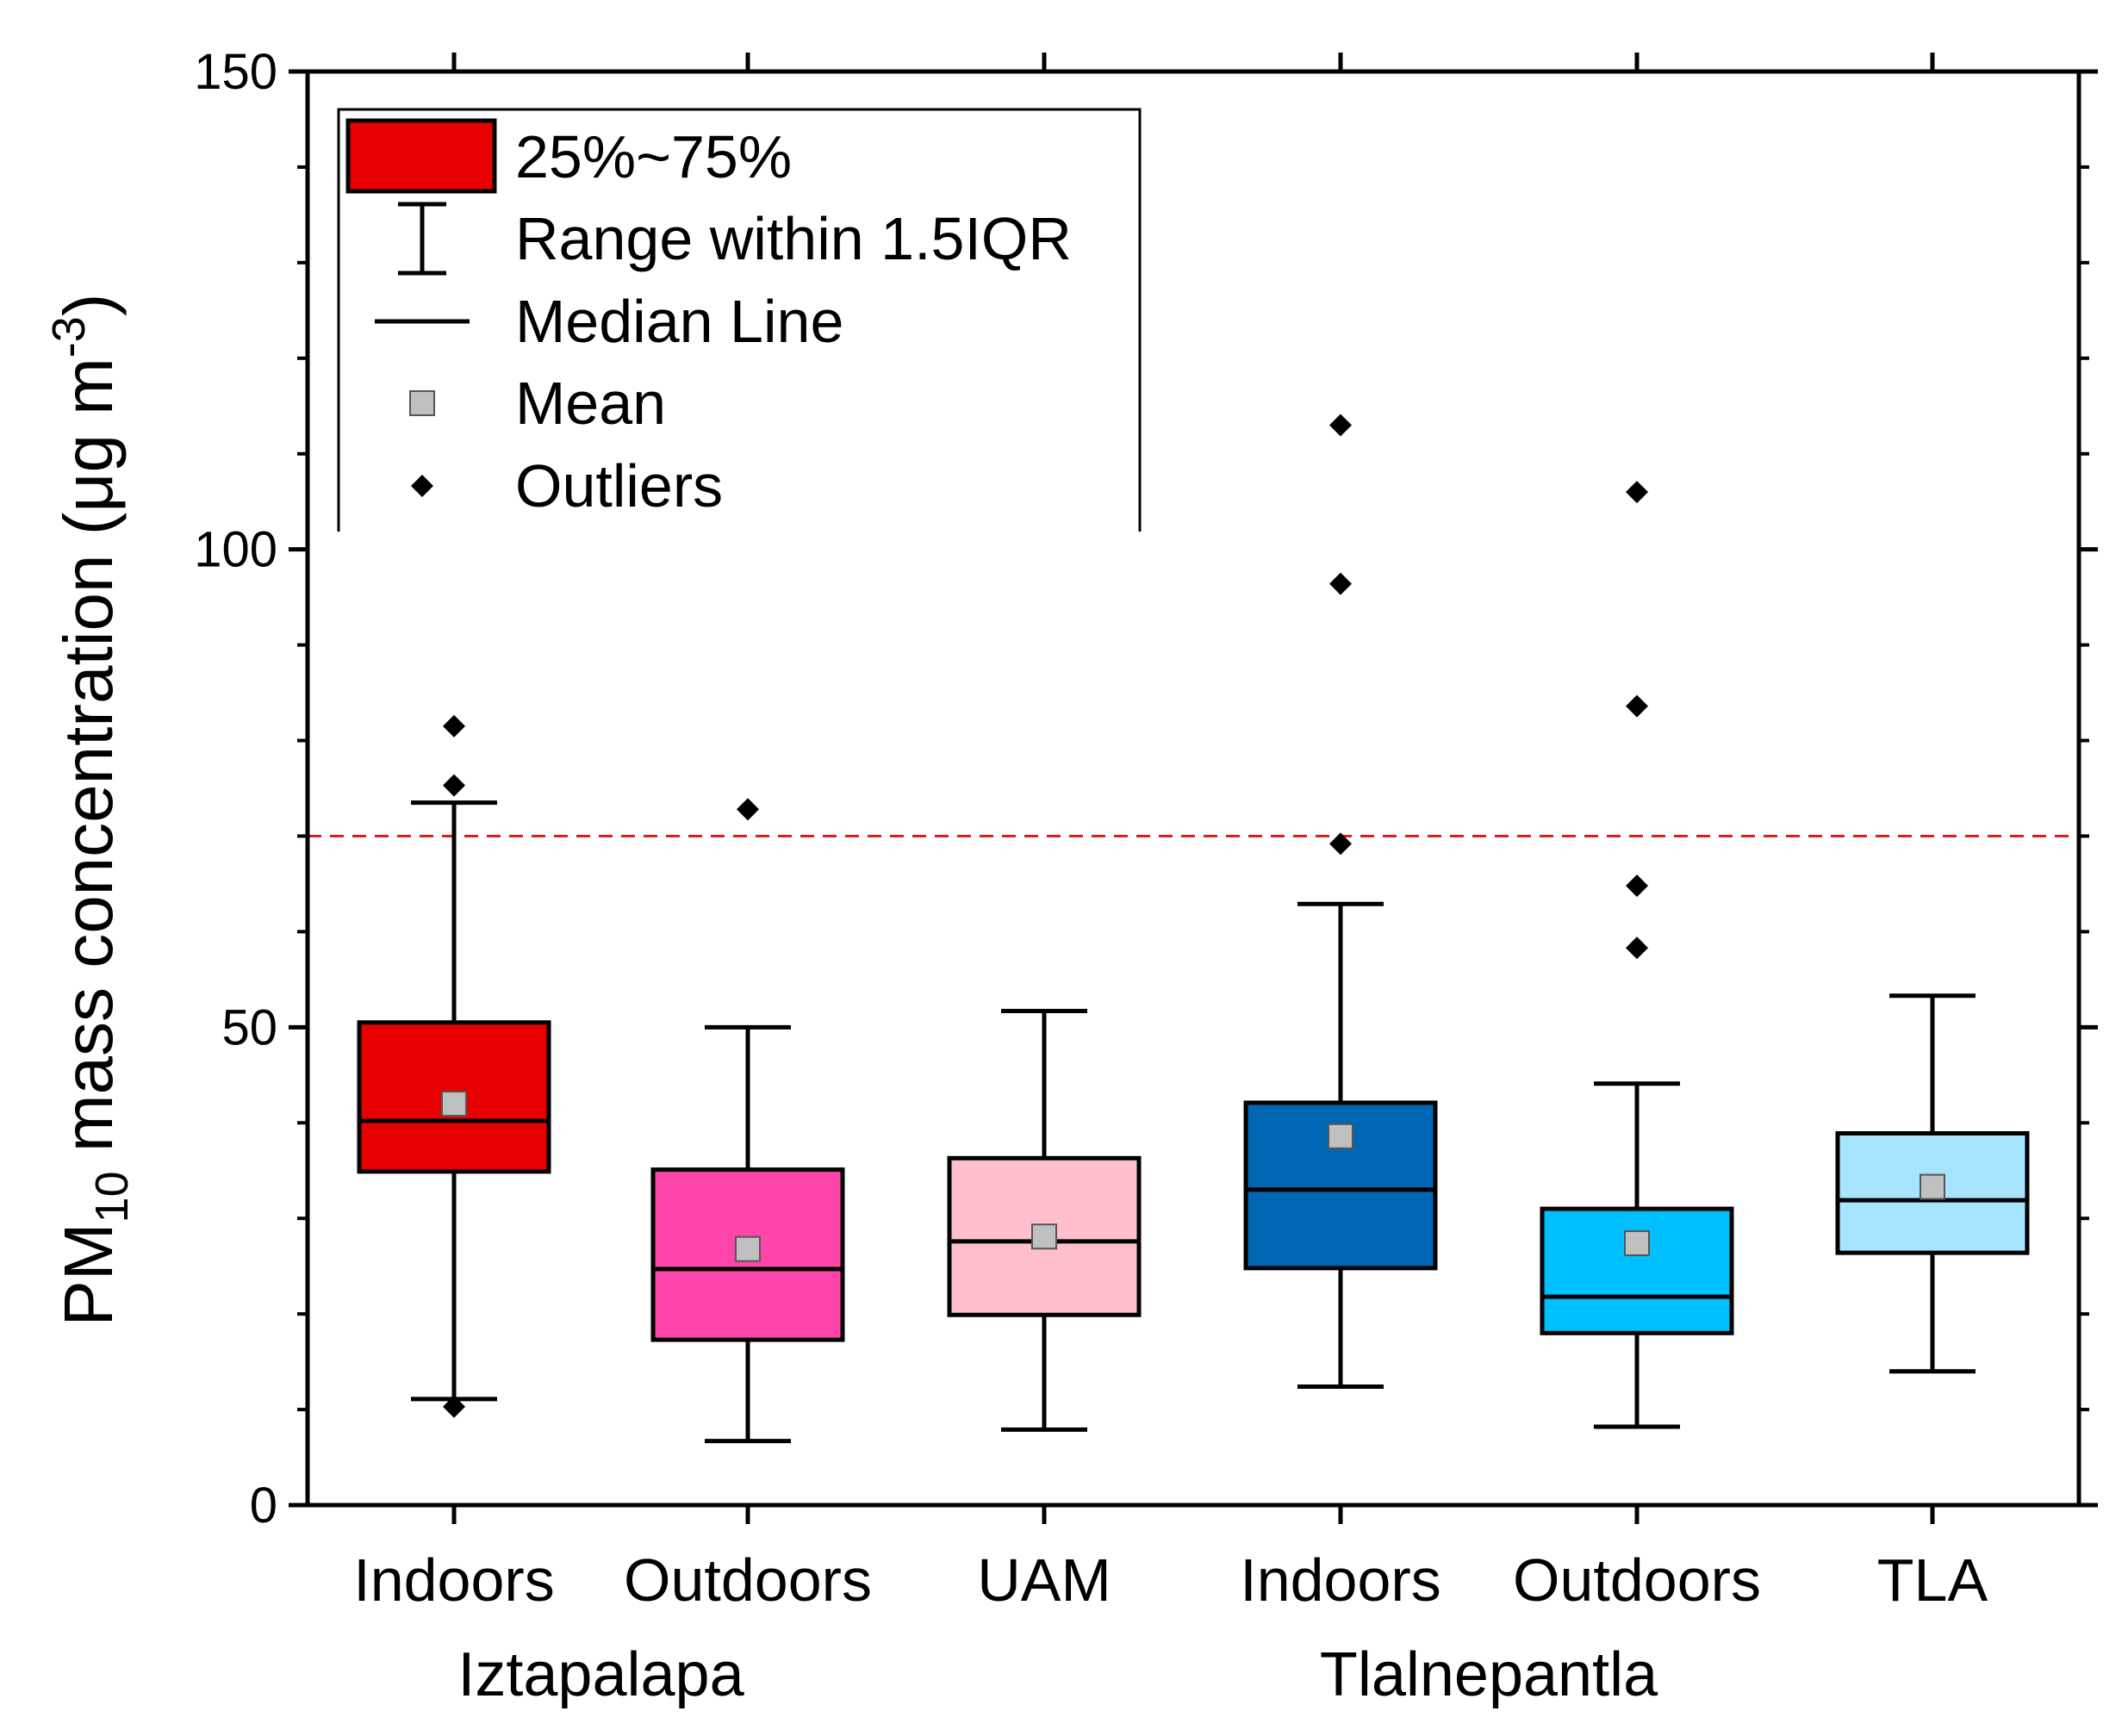  What do you see at coordinates (591, 404) in the screenshot?
I see `legend-label: Mean` at bounding box center [591, 404].